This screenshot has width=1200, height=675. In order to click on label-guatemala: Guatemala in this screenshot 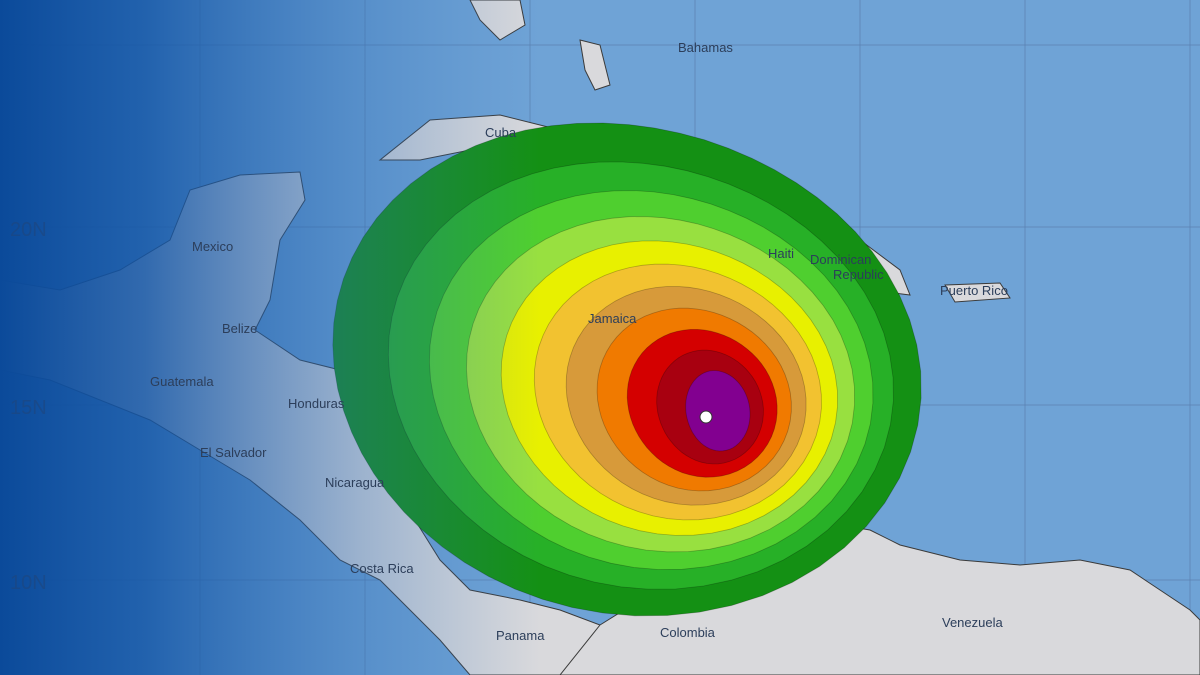, I will do `click(182, 381)`.